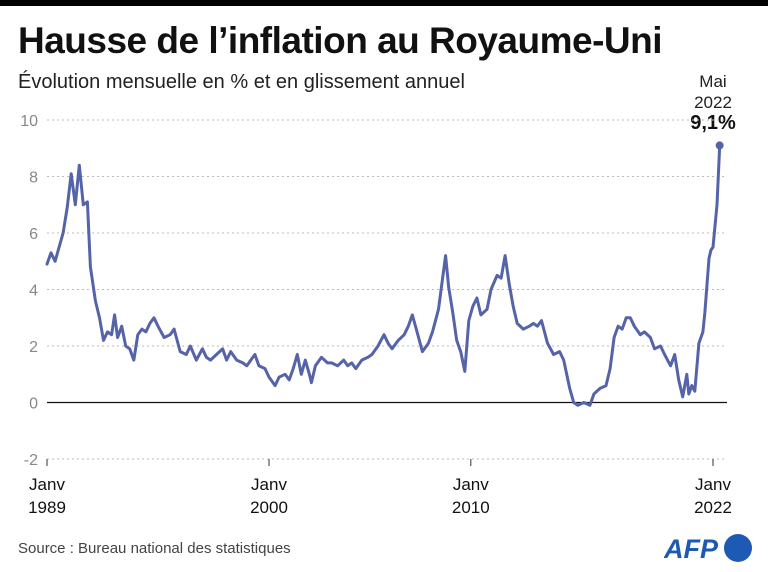  I want to click on y-tick-label: 4, so click(33, 291).